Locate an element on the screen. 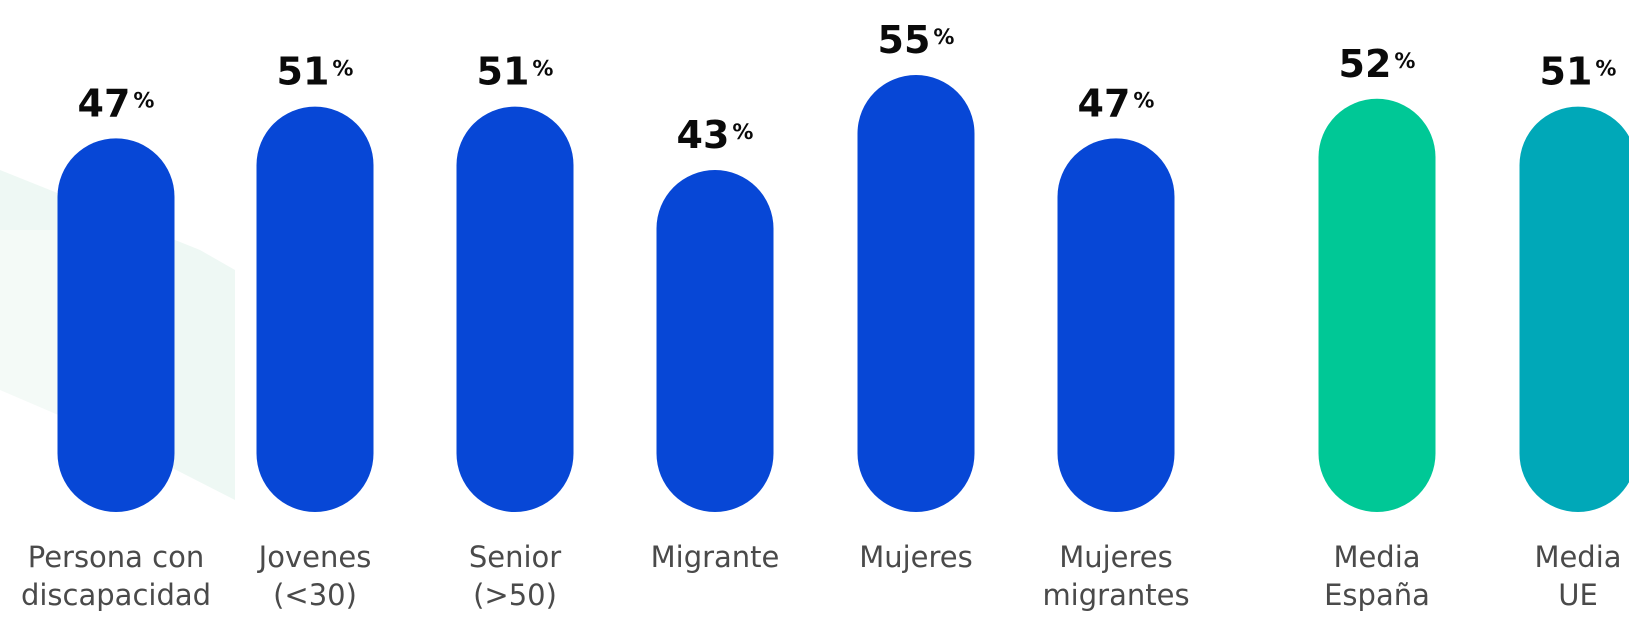  data-label-value: 43 is located at coordinates (703, 135).